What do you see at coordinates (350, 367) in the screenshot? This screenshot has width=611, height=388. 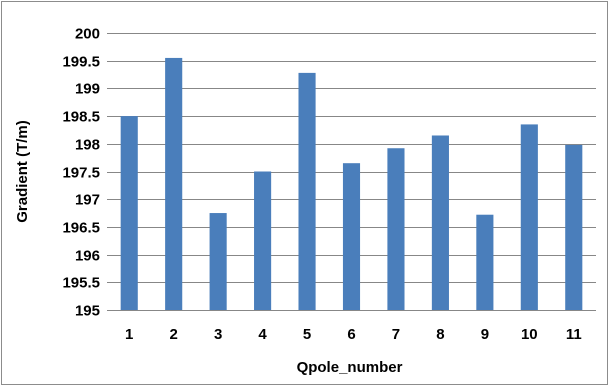 I see `x-axis-title: Qpole_number` at bounding box center [350, 367].